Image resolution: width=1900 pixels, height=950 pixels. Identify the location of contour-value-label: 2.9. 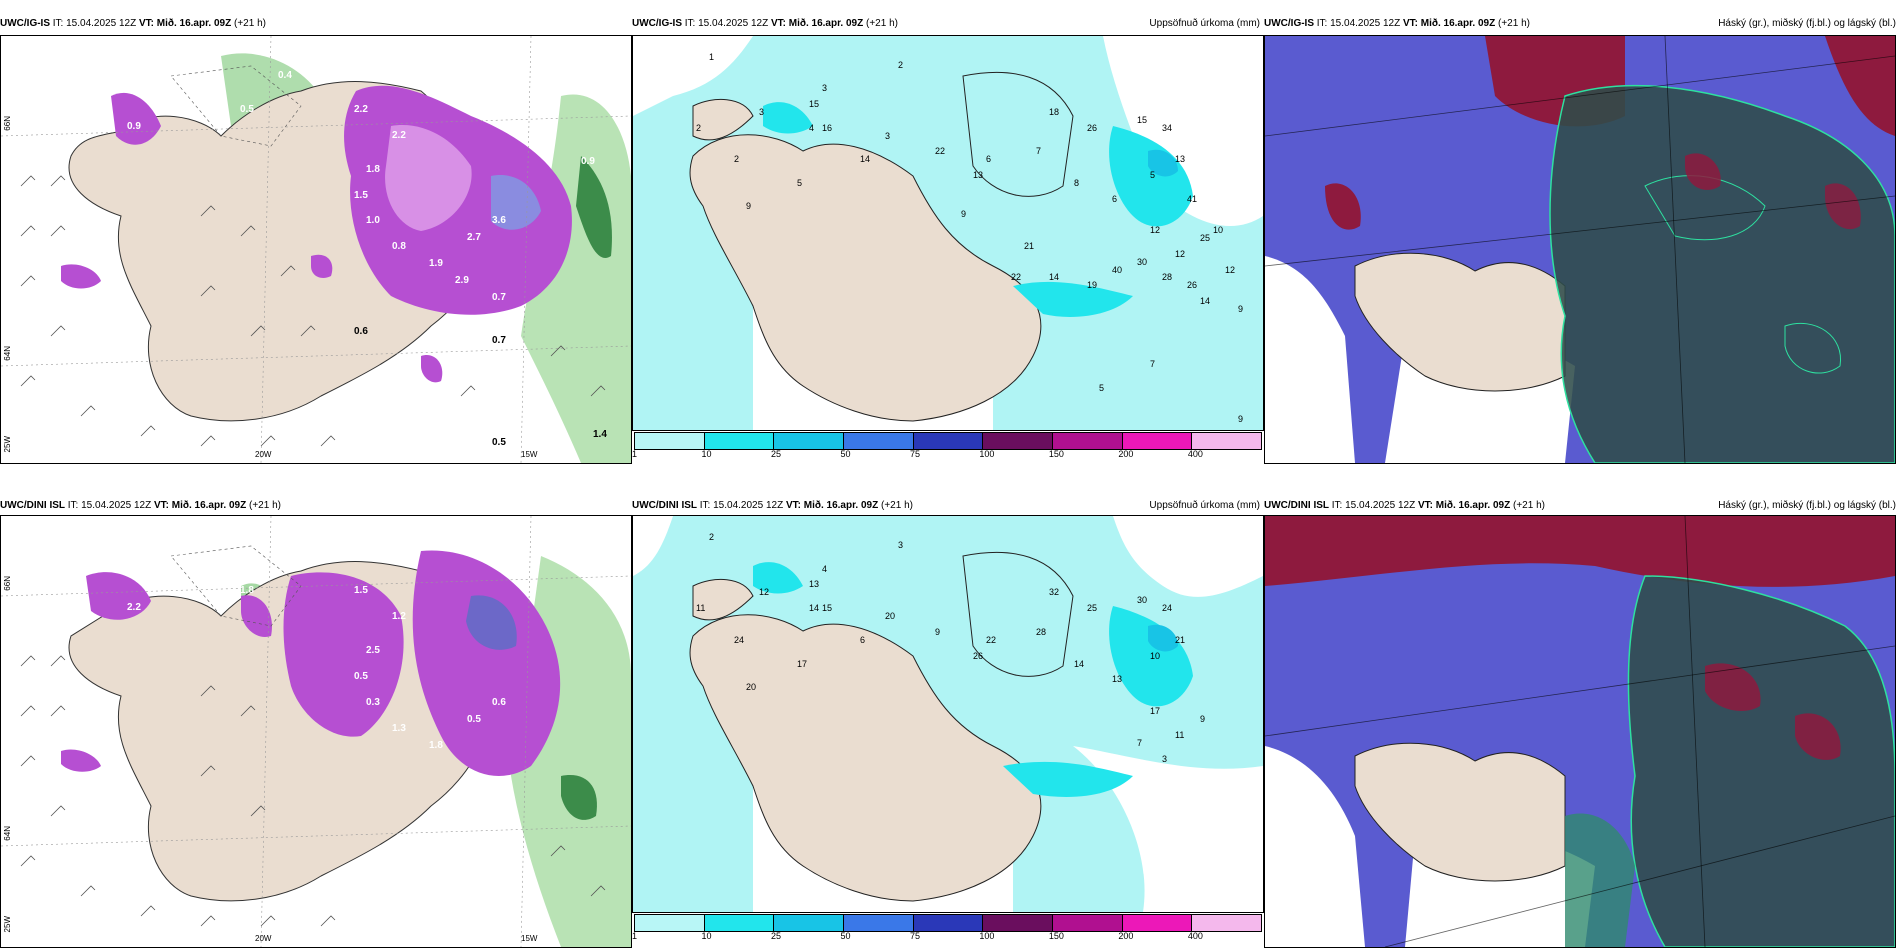
(462, 280).